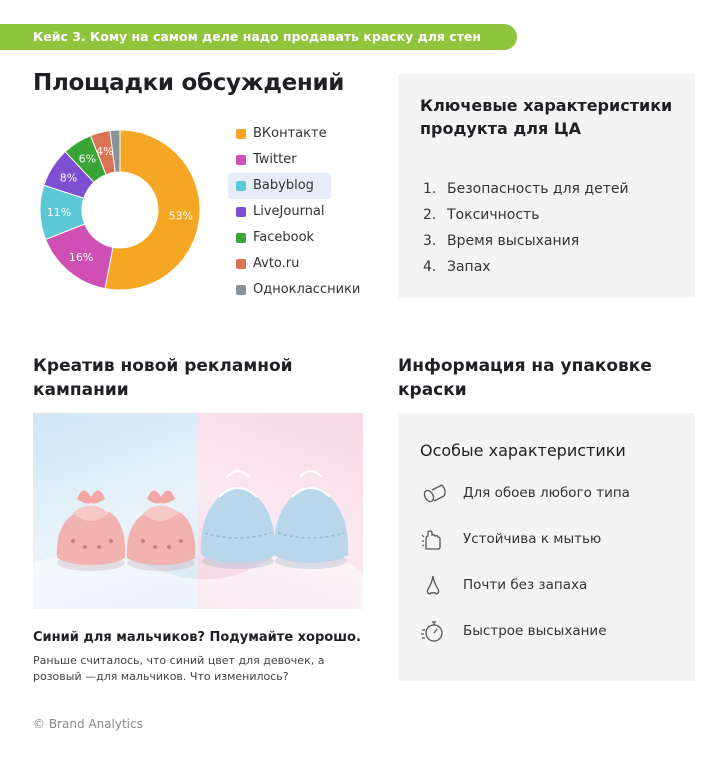 The height and width of the screenshot is (757, 726). I want to click on legend-item: LiveJournal, so click(283, 212).